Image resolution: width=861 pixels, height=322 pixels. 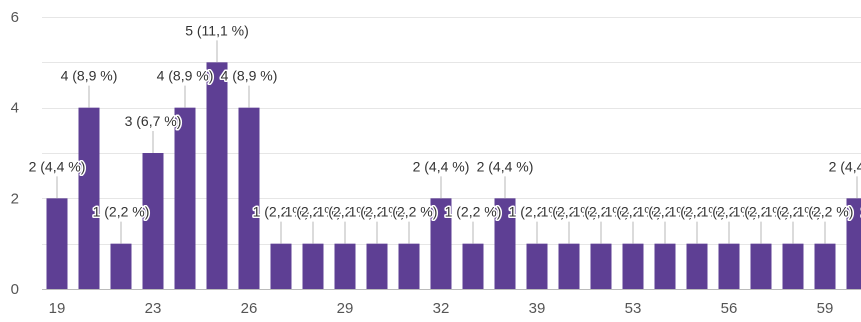 I want to click on y-tick-label: 4, so click(x=15, y=108).